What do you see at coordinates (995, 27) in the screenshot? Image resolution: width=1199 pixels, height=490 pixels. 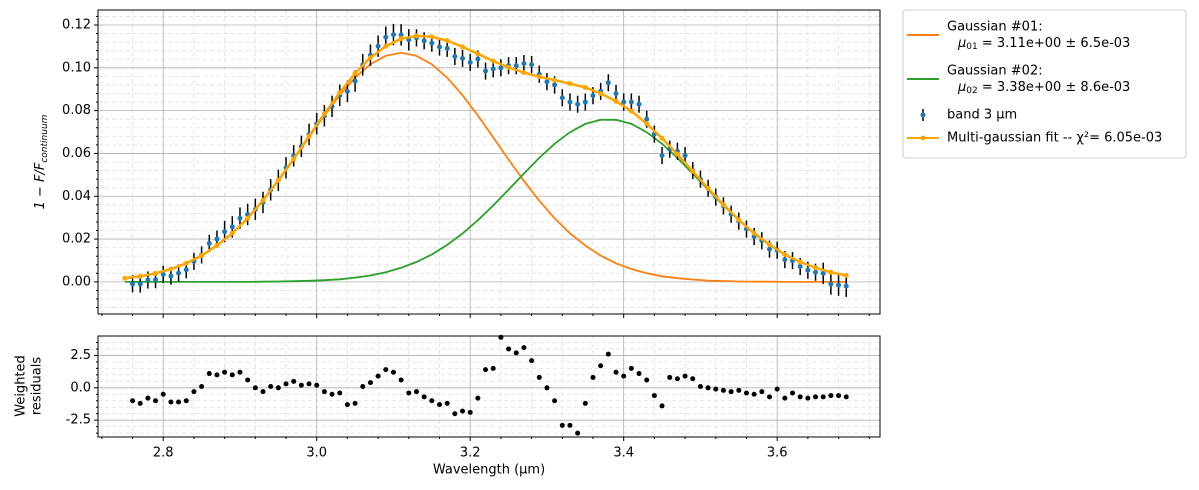 I see `legend-label: Gaussian #01:` at bounding box center [995, 27].